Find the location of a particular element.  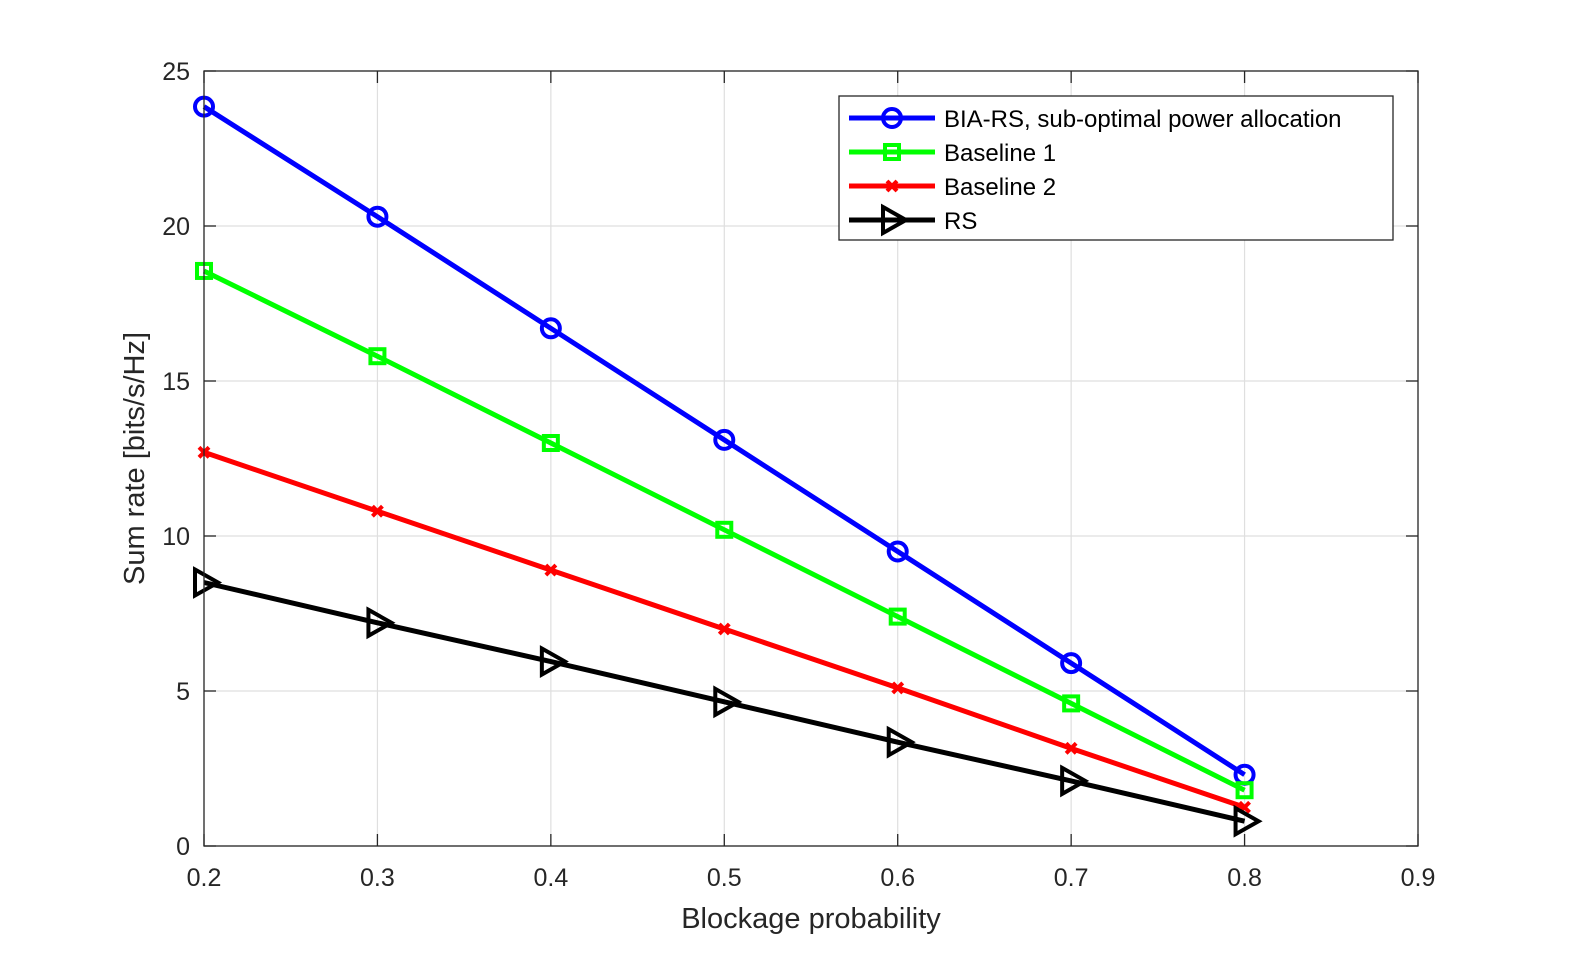

x-tick-label: 0.7 is located at coordinates (1071, 878).